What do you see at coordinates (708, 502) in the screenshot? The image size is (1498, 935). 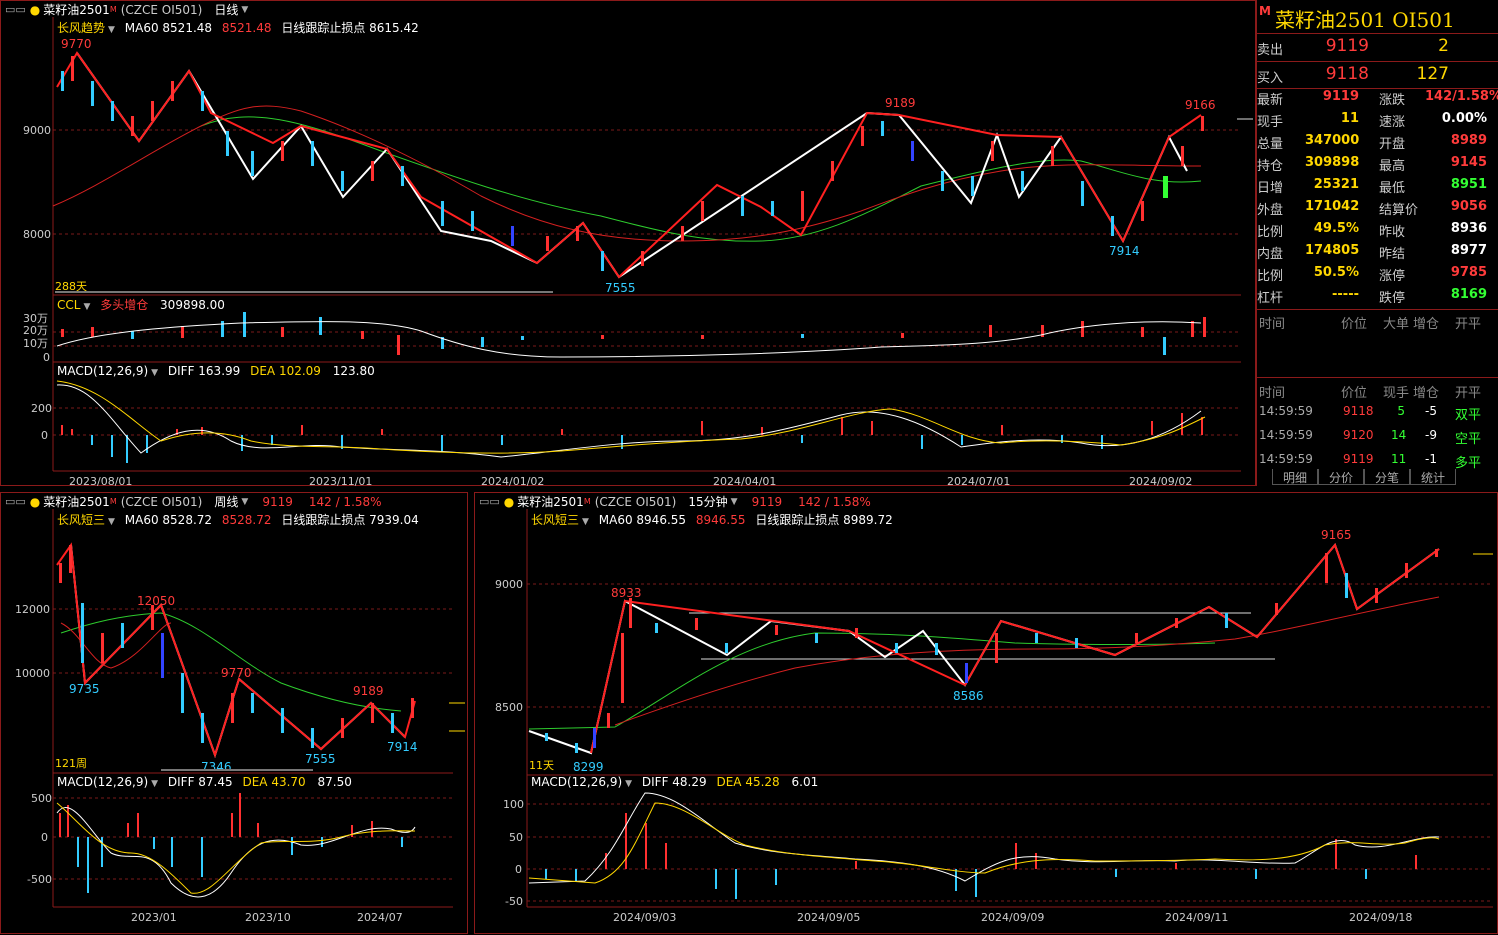 I see `period-selector: 15分钟` at bounding box center [708, 502].